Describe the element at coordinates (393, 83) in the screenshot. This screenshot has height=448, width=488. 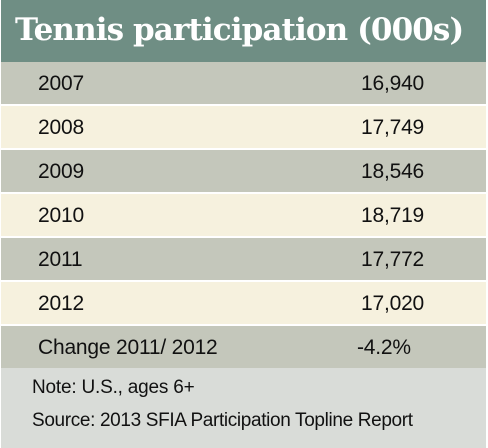
I see `participation-value-cell: 16,940` at that location.